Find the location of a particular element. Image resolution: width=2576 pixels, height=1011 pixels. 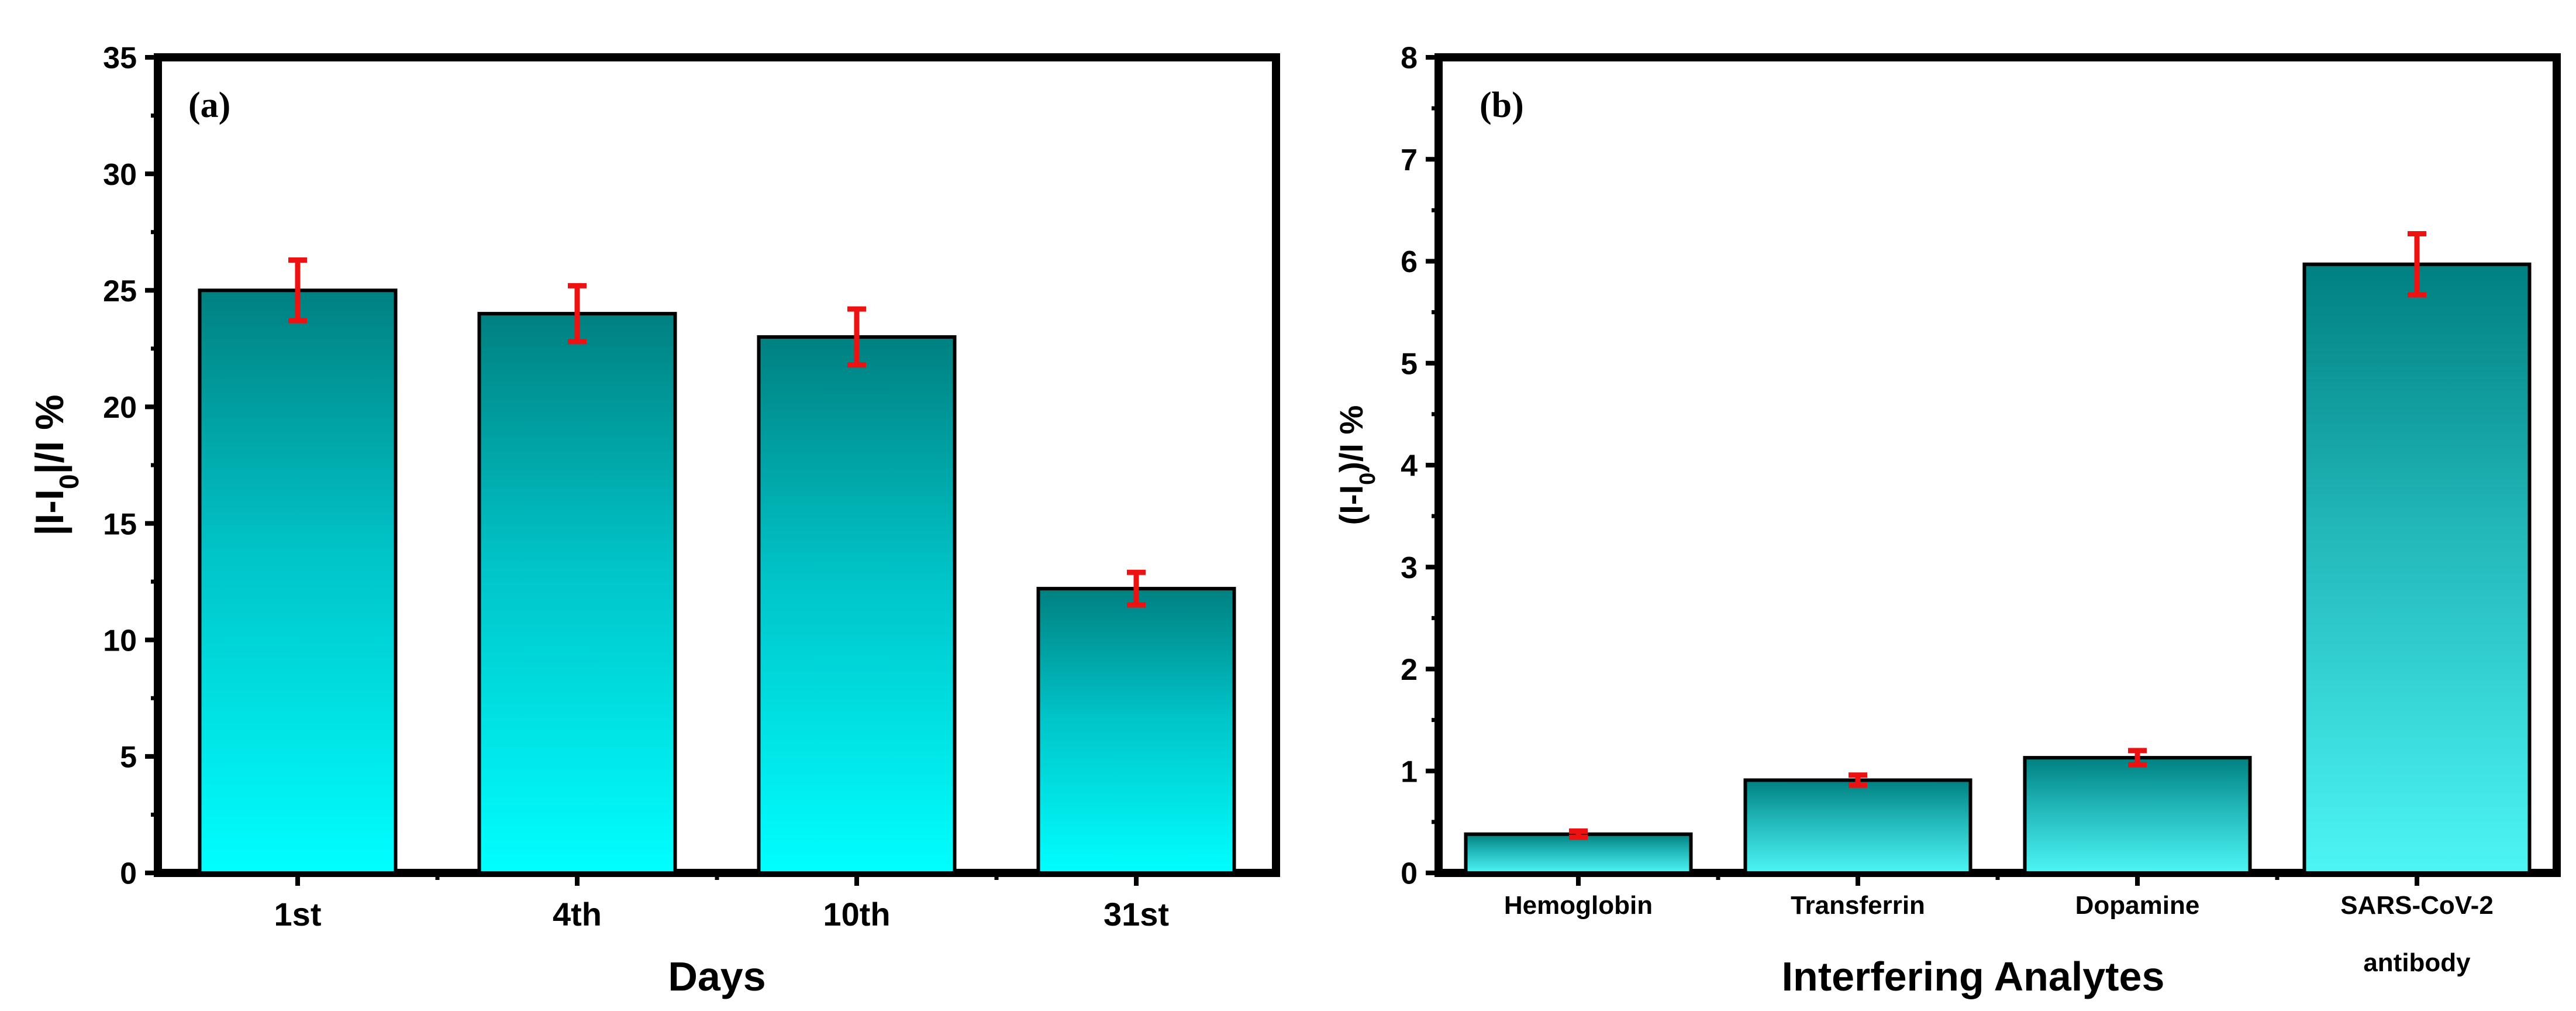

y-tick-label-a: 5 is located at coordinates (128, 758).